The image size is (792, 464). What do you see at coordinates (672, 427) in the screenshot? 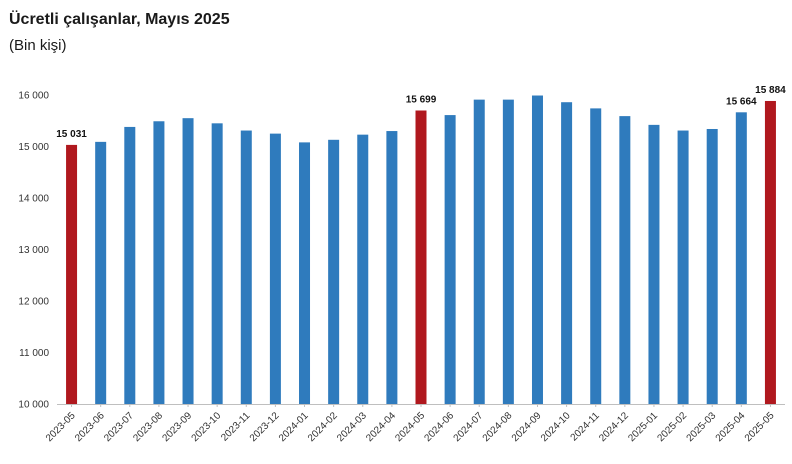
I see `x-tick-label: 2025-02` at bounding box center [672, 427].